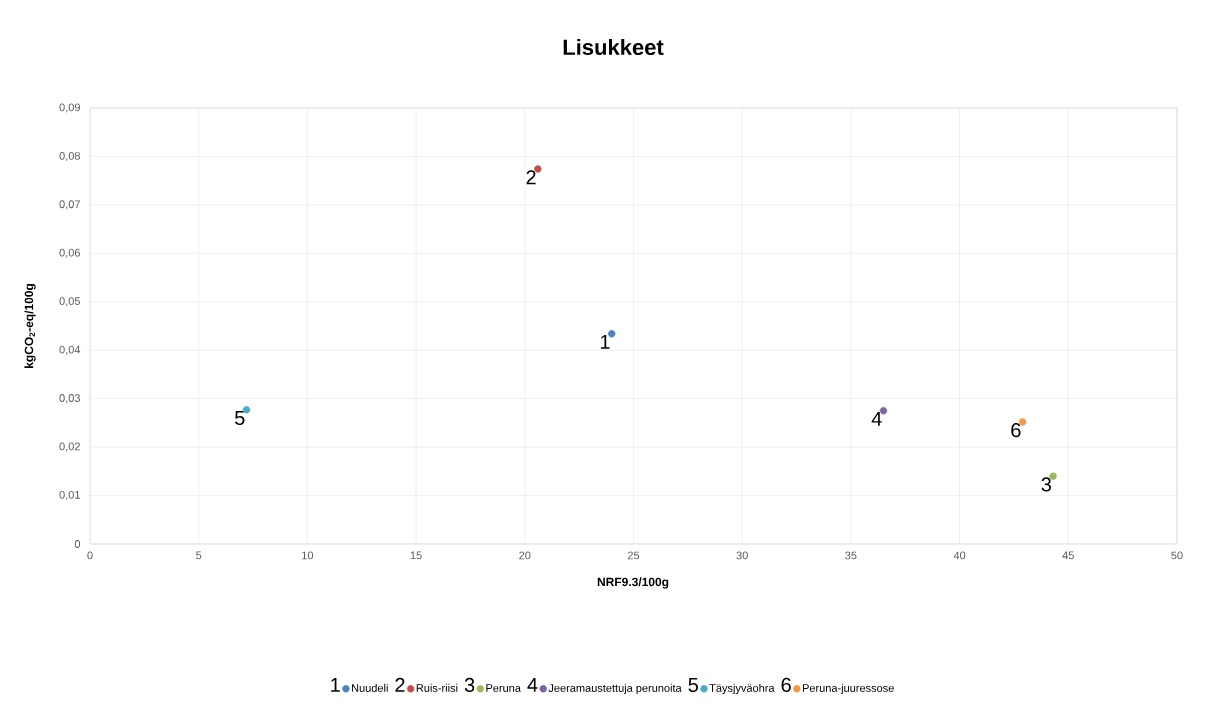  Describe the element at coordinates (959, 555) in the screenshot. I see `x-tick-label: 40` at that location.